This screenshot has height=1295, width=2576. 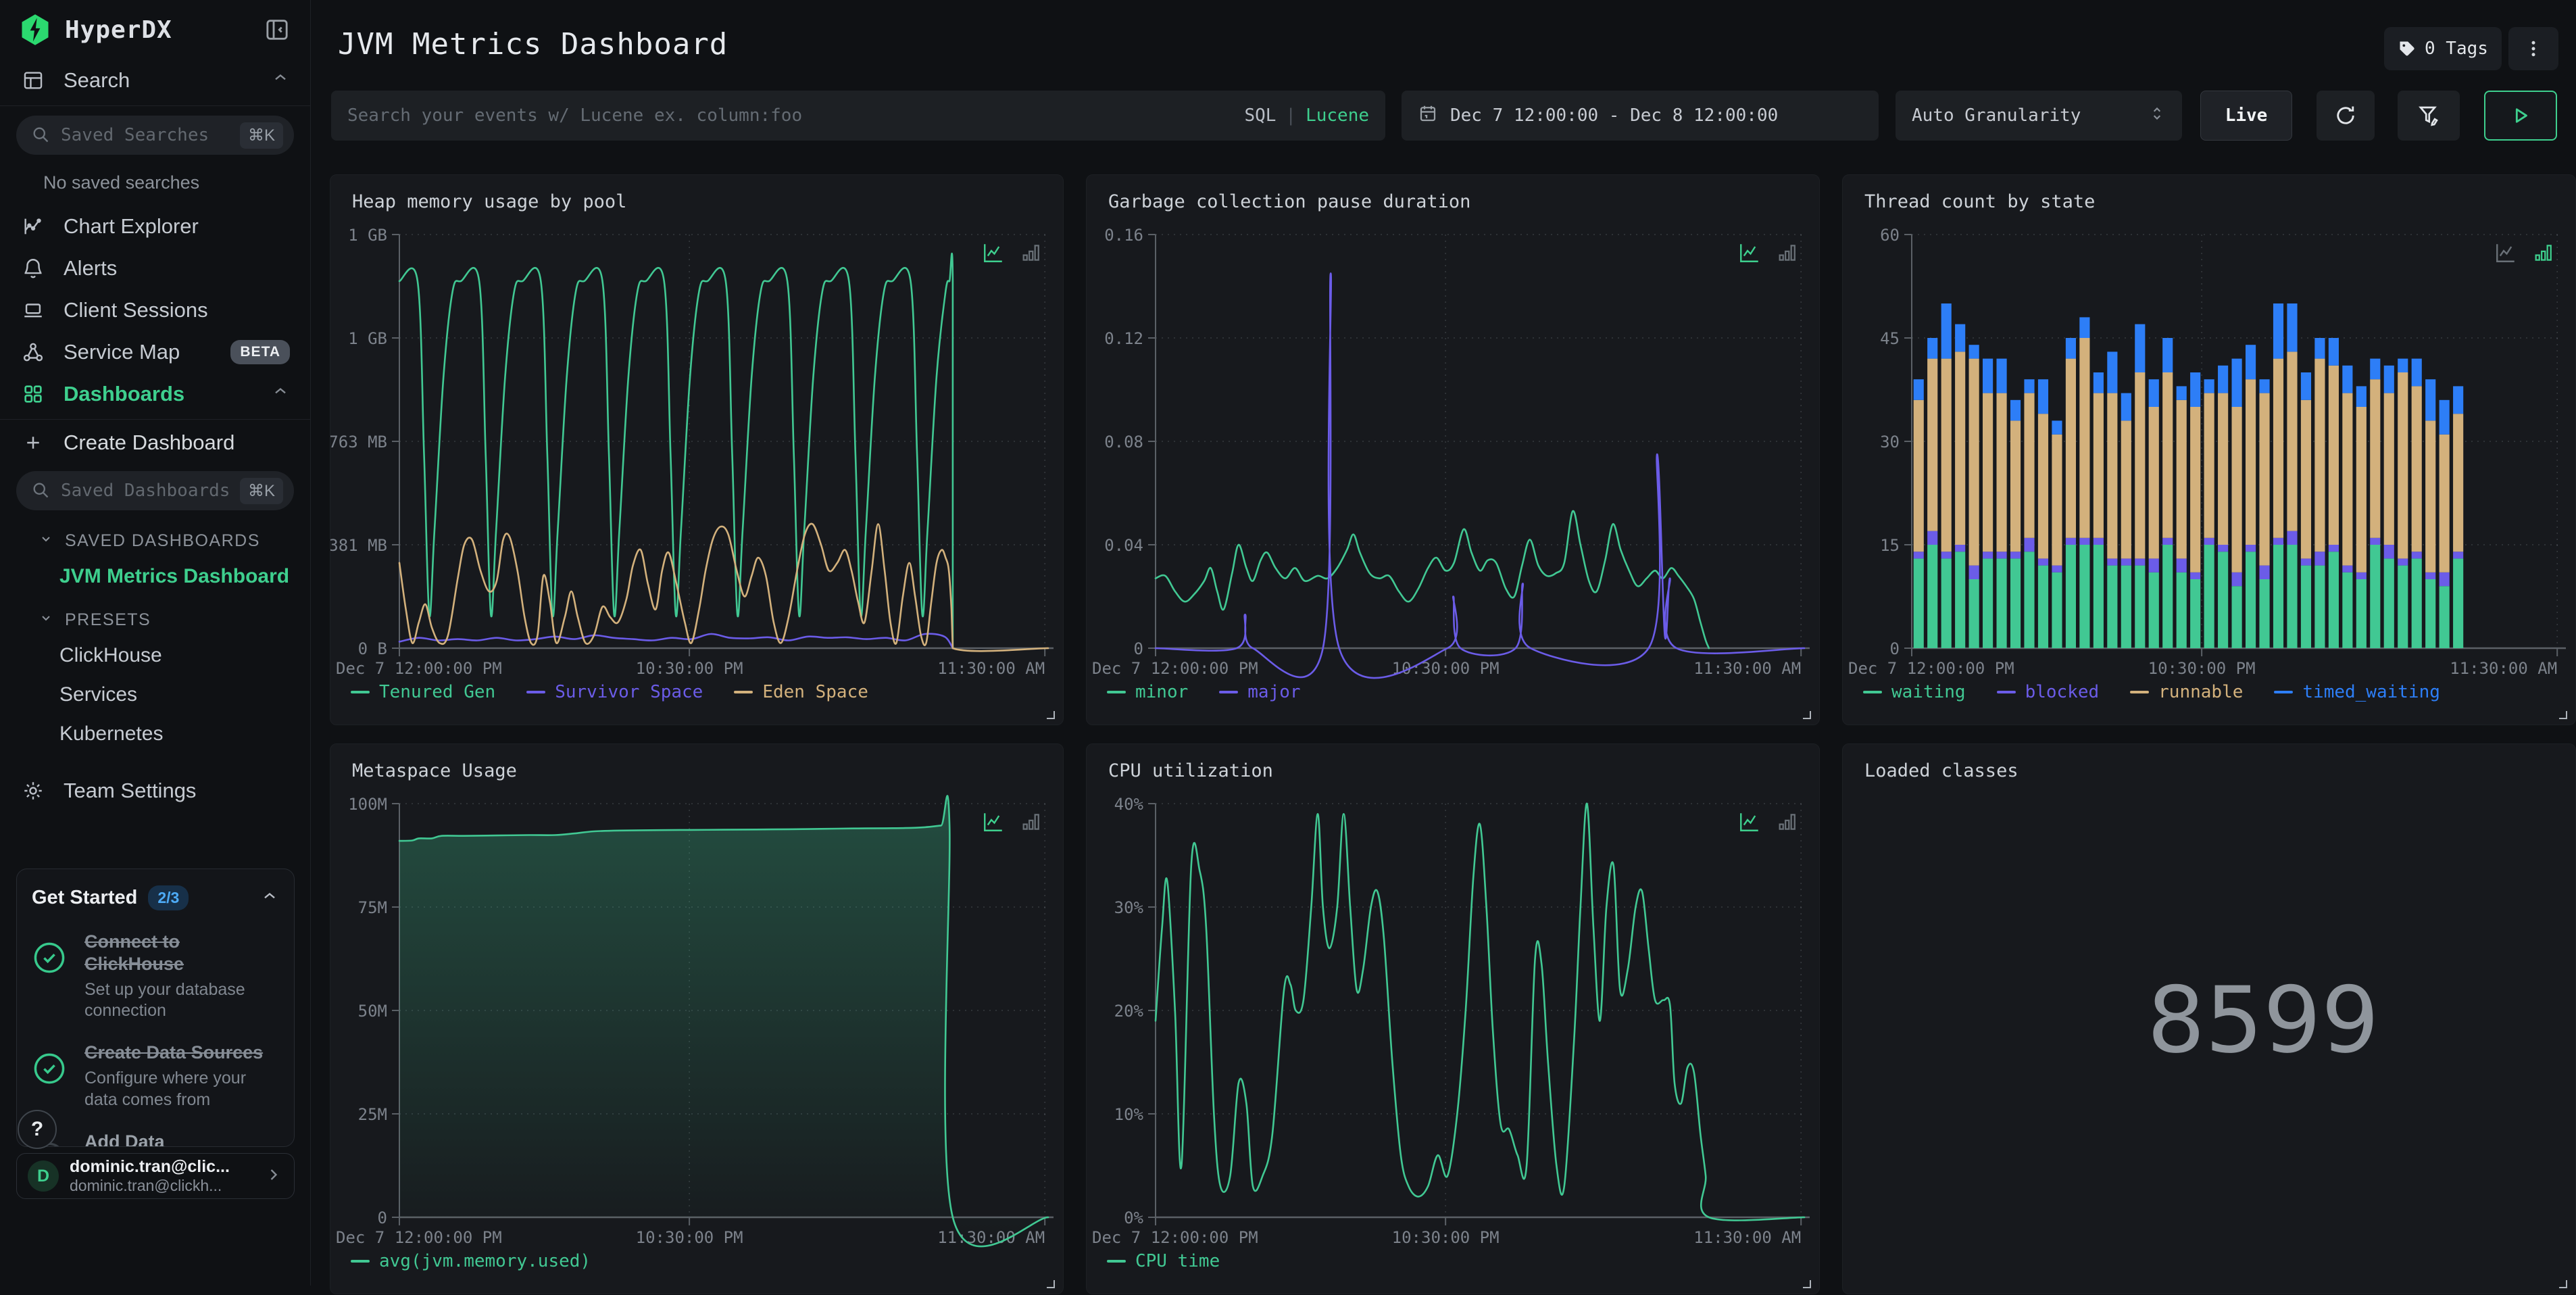 I want to click on sidebar-item-dashboards: Dashboards, so click(x=155, y=394).